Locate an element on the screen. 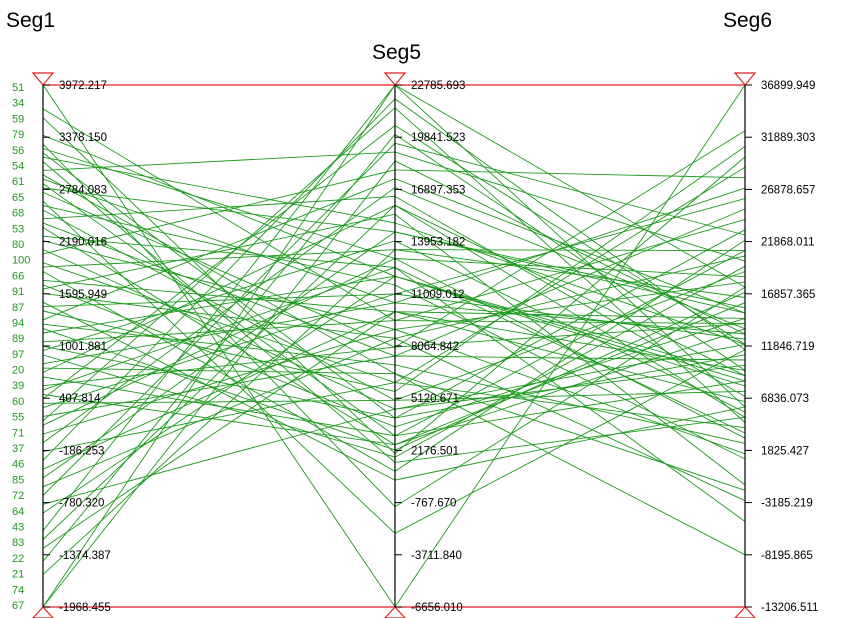 The width and height of the screenshot is (859, 618). case-label: 94 is located at coordinates (18, 323).